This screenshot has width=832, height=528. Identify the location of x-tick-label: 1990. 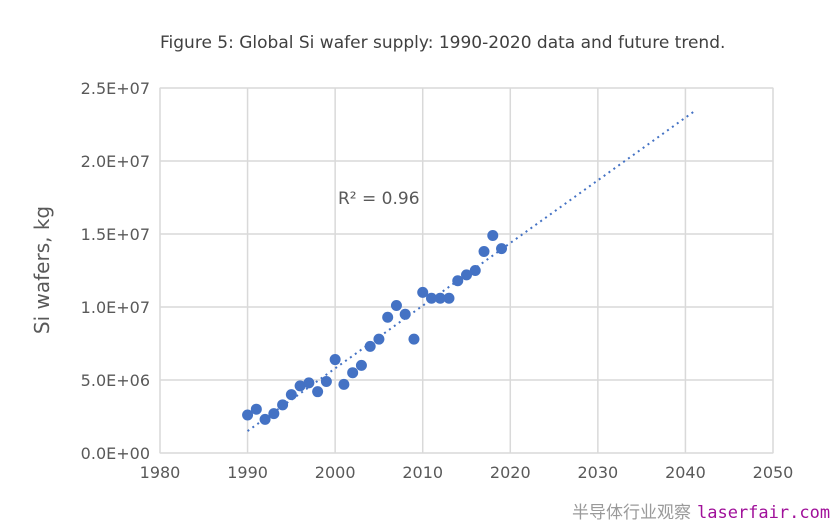
(247, 472).